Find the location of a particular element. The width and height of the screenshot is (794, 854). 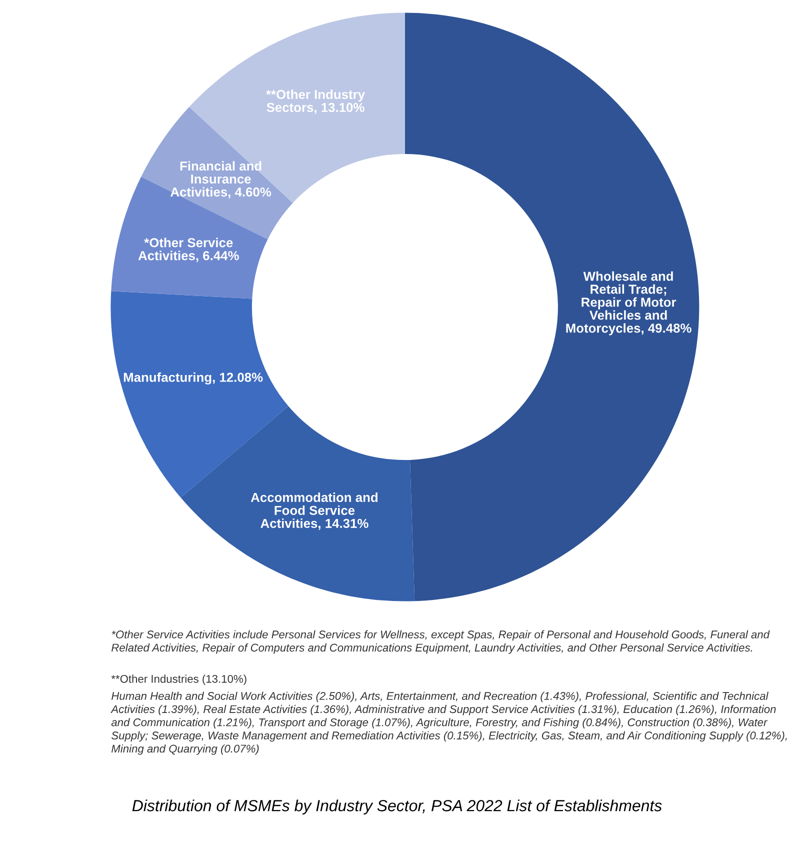

slice-label: *Other Service Activities, 6.44% is located at coordinates (188, 250).